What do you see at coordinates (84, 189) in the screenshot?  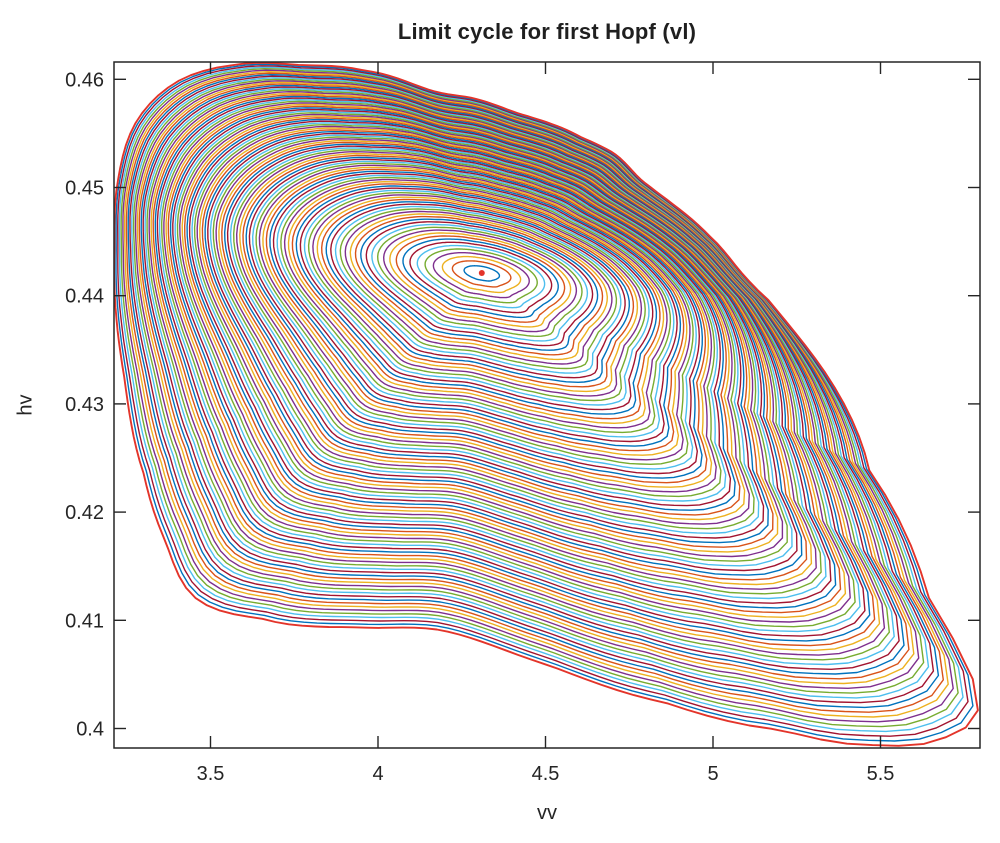 I see `y-tick-label: 0.45` at bounding box center [84, 189].